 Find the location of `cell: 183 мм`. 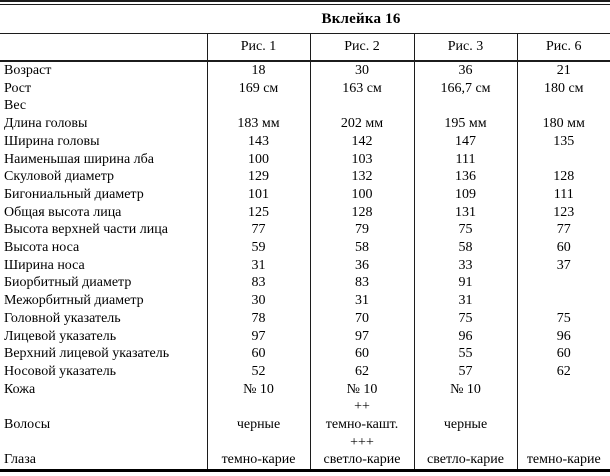

cell: 183 мм is located at coordinates (258, 124).